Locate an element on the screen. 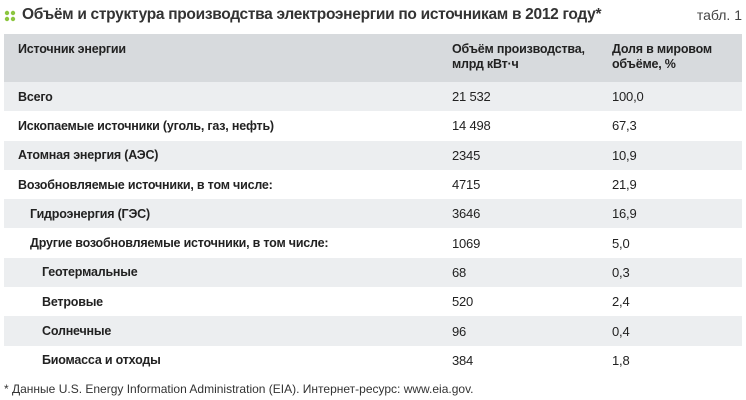 Image resolution: width=746 pixels, height=400 pixels. cell: 96 is located at coordinates (518, 331).